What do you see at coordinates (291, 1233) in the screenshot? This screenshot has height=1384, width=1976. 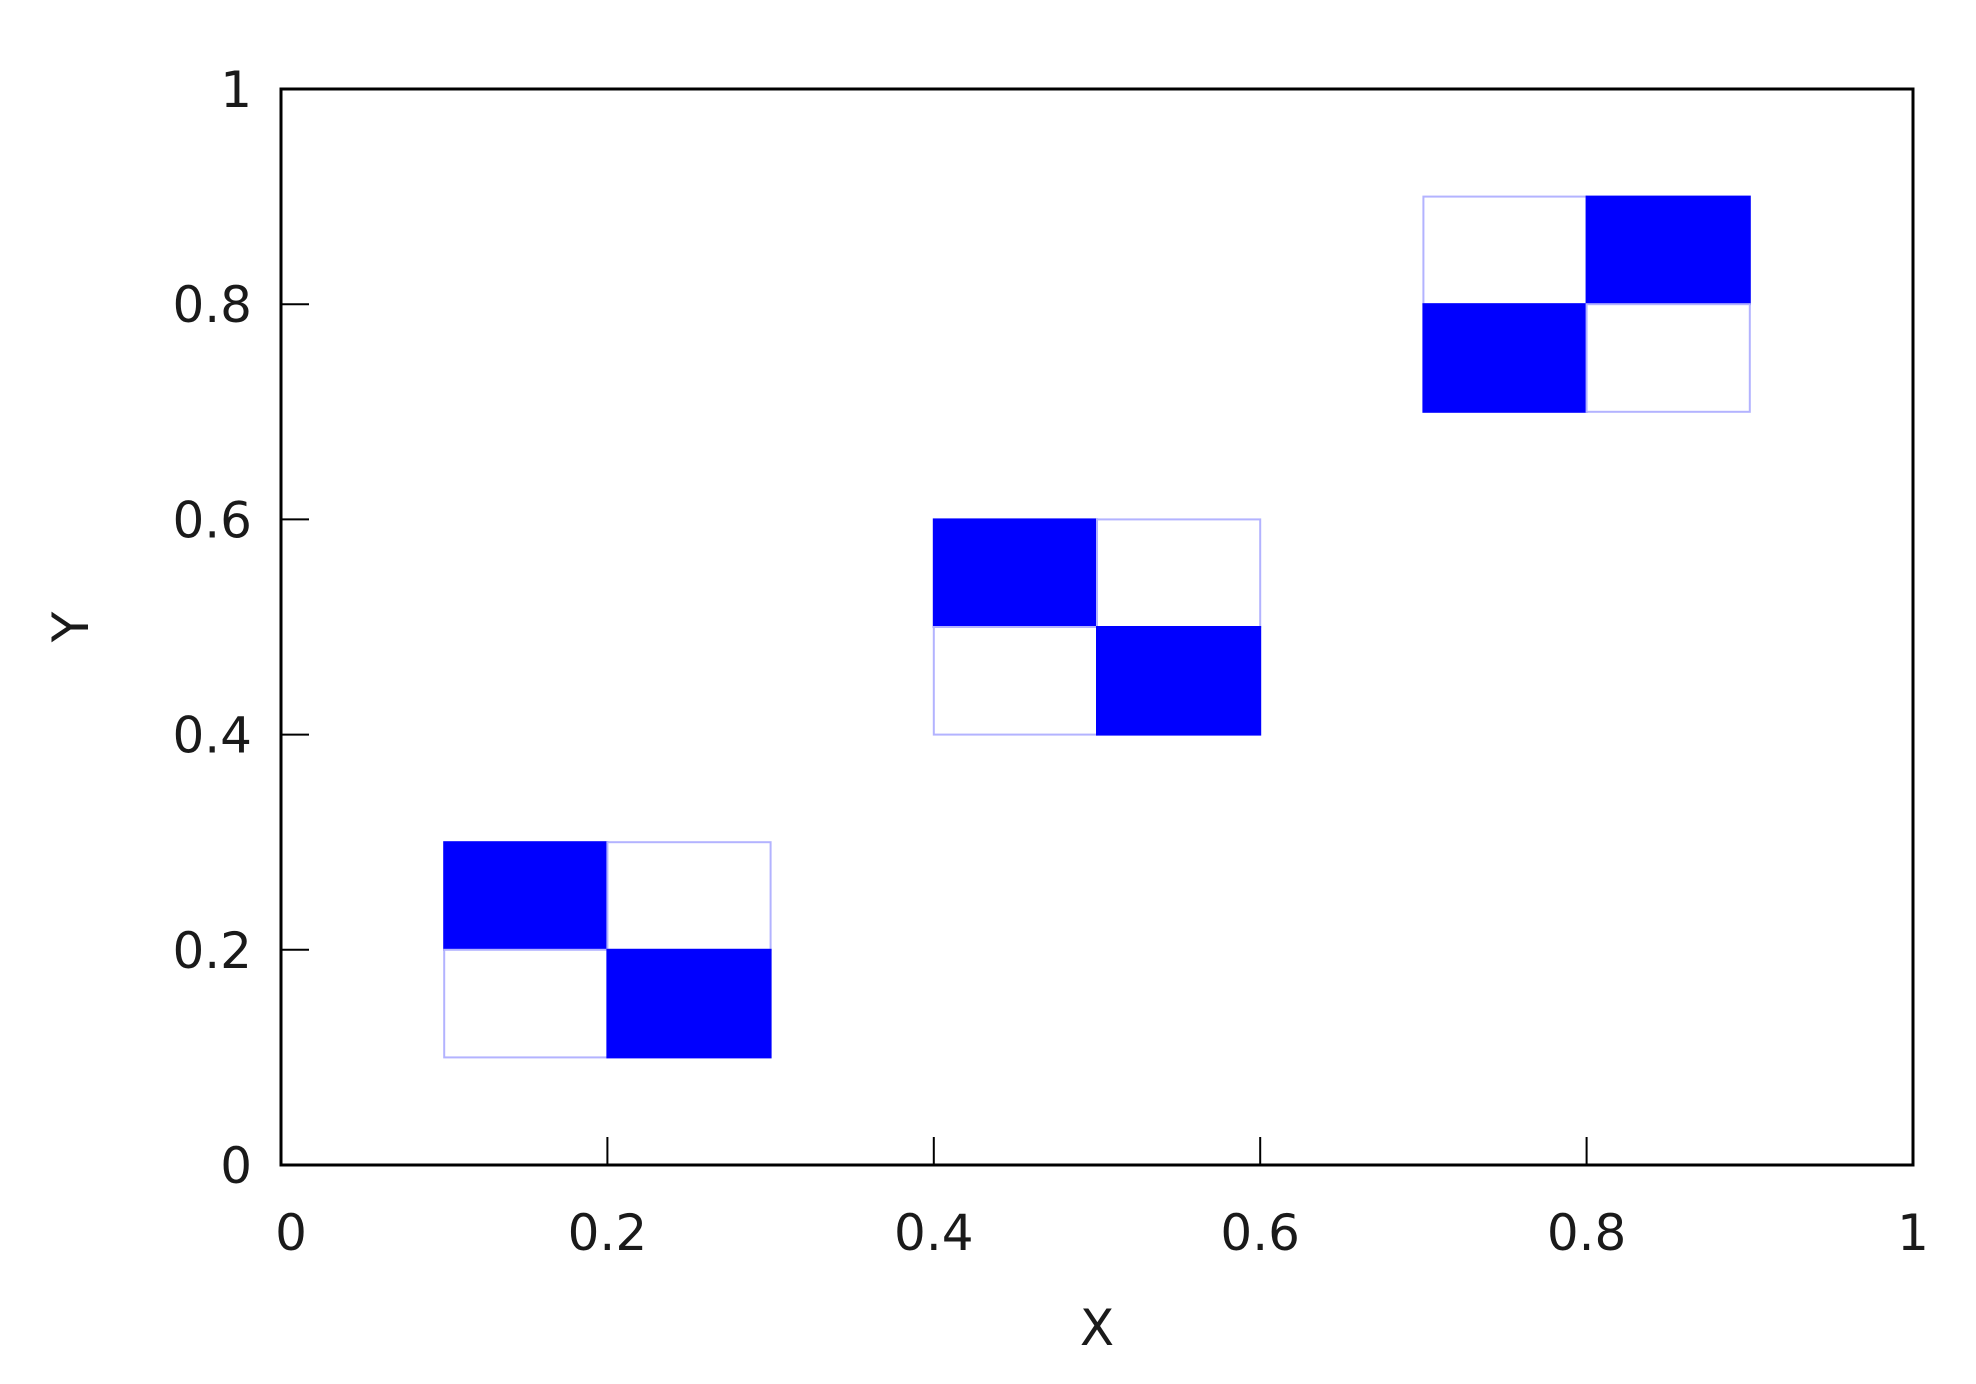 I see `x-tick-label: 0` at bounding box center [291, 1233].